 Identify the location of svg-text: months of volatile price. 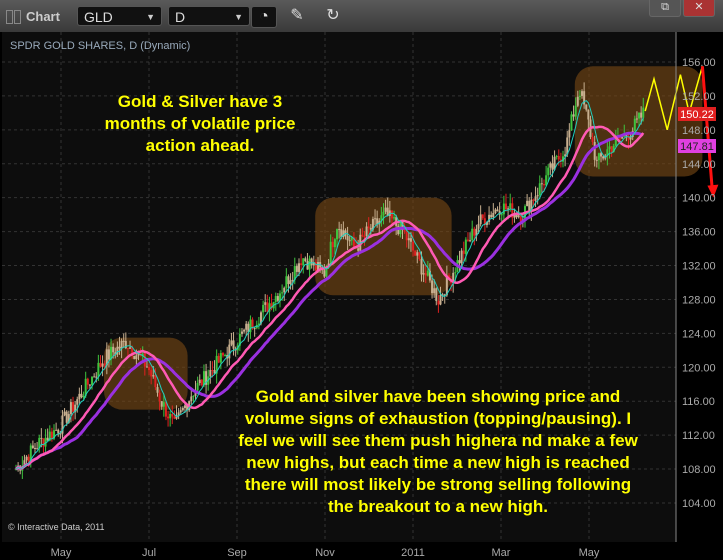
(200, 123).